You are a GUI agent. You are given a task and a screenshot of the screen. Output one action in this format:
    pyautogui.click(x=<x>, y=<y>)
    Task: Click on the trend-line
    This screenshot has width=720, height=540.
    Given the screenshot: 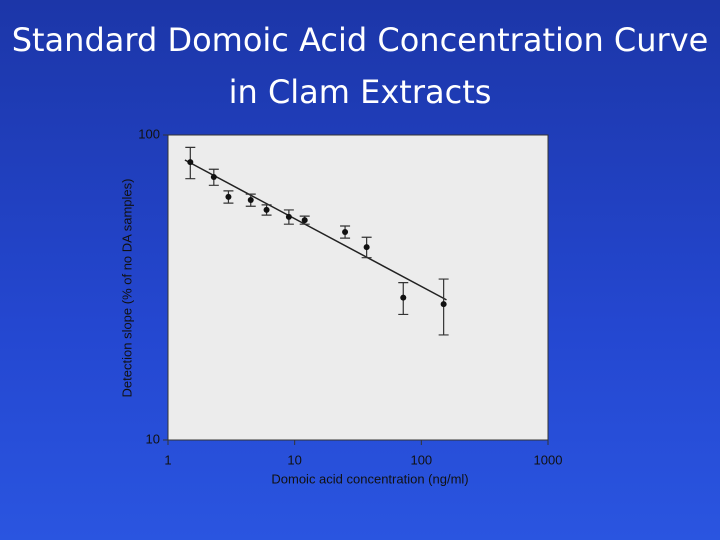 What is the action you would take?
    pyautogui.click(x=315, y=230)
    